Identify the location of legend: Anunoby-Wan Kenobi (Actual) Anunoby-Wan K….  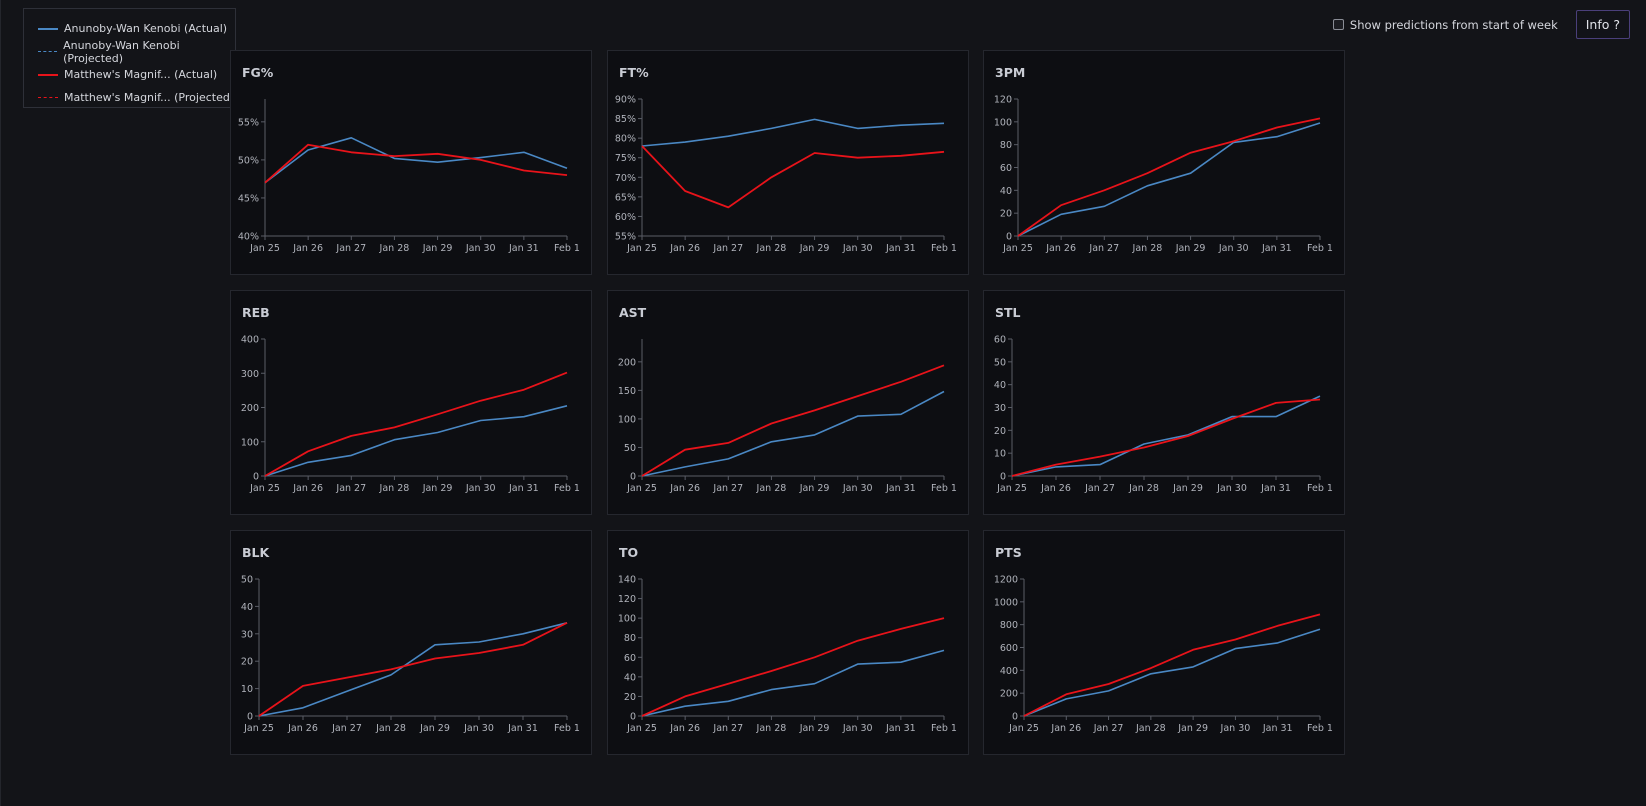
(129, 58).